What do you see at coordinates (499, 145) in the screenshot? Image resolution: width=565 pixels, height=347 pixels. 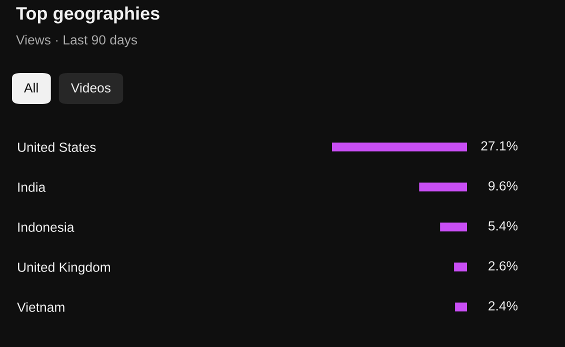 I see `data-label: 27.1%` at bounding box center [499, 145].